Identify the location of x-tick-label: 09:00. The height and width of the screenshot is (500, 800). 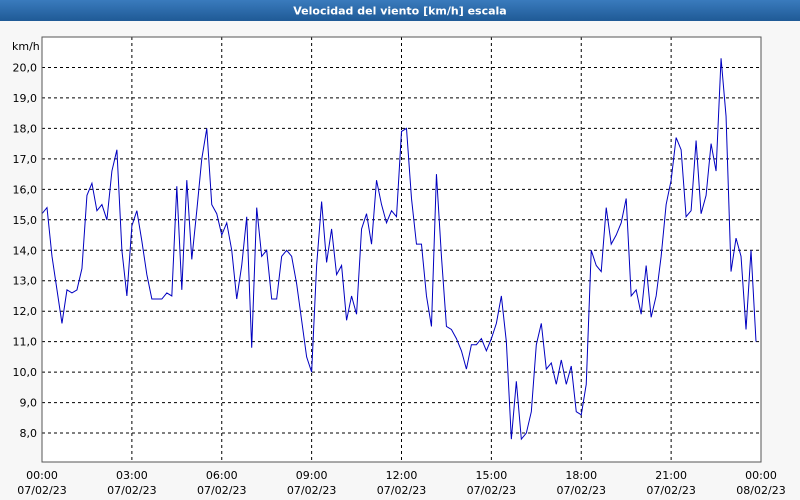
(312, 475).